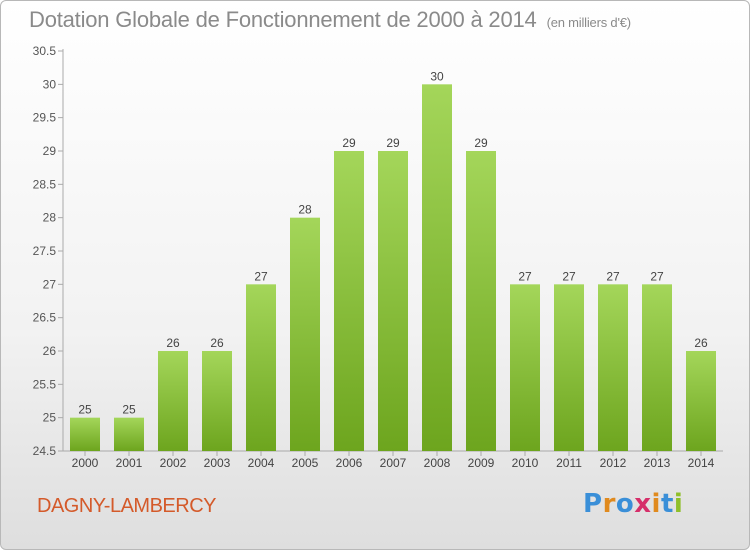 This screenshot has height=550, width=750. Describe the element at coordinates (349, 463) in the screenshot. I see `x-tick-label: 2006` at that location.